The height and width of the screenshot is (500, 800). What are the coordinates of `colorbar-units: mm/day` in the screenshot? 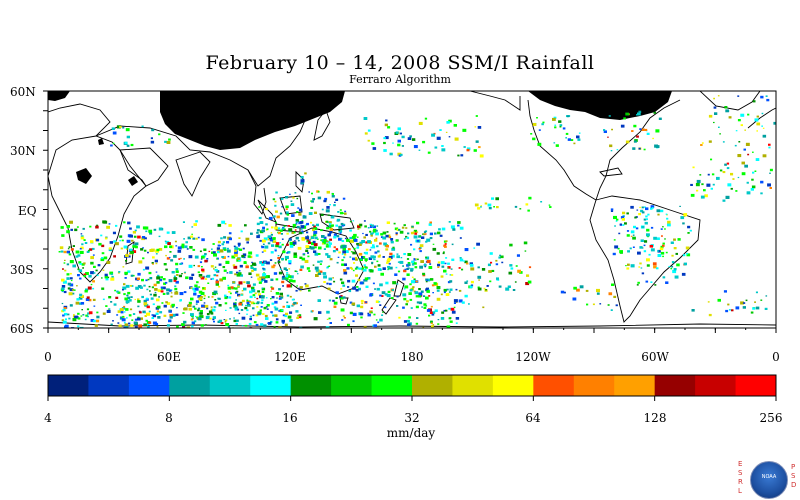 It's located at (411, 433).